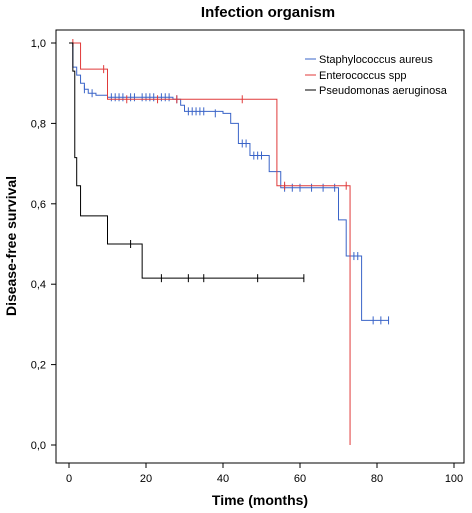 This screenshot has width=472, height=513. Describe the element at coordinates (377, 479) in the screenshot. I see `x-tick-label: 80` at that location.